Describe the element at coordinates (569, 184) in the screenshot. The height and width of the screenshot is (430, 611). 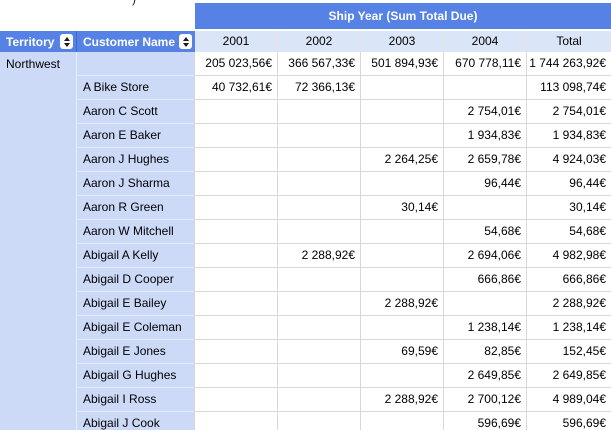
I see `total-value-cell: 96,44€` at that location.